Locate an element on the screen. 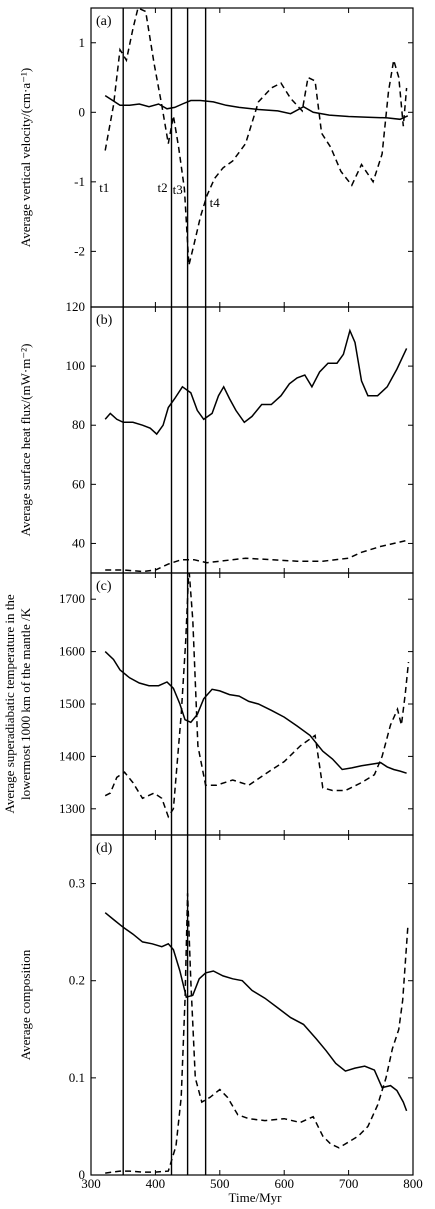 The width and height of the screenshot is (435, 1209). panel-d-ytick-label: 0.2 is located at coordinates (77, 980).